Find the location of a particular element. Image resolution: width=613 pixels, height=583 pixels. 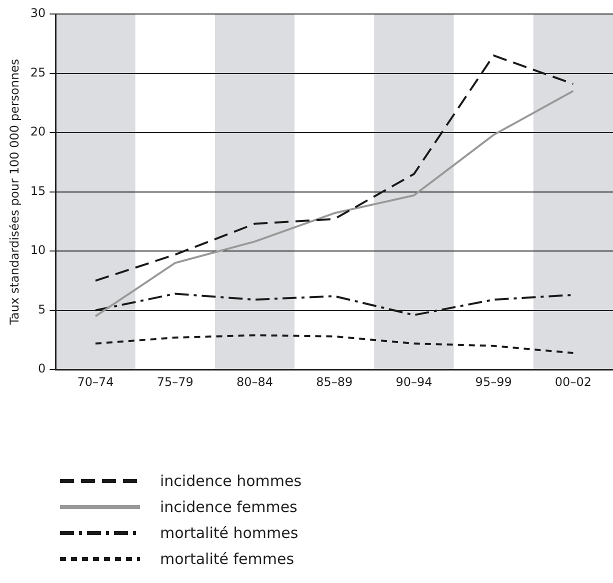

y-tick-label: 5 is located at coordinates (42, 309).